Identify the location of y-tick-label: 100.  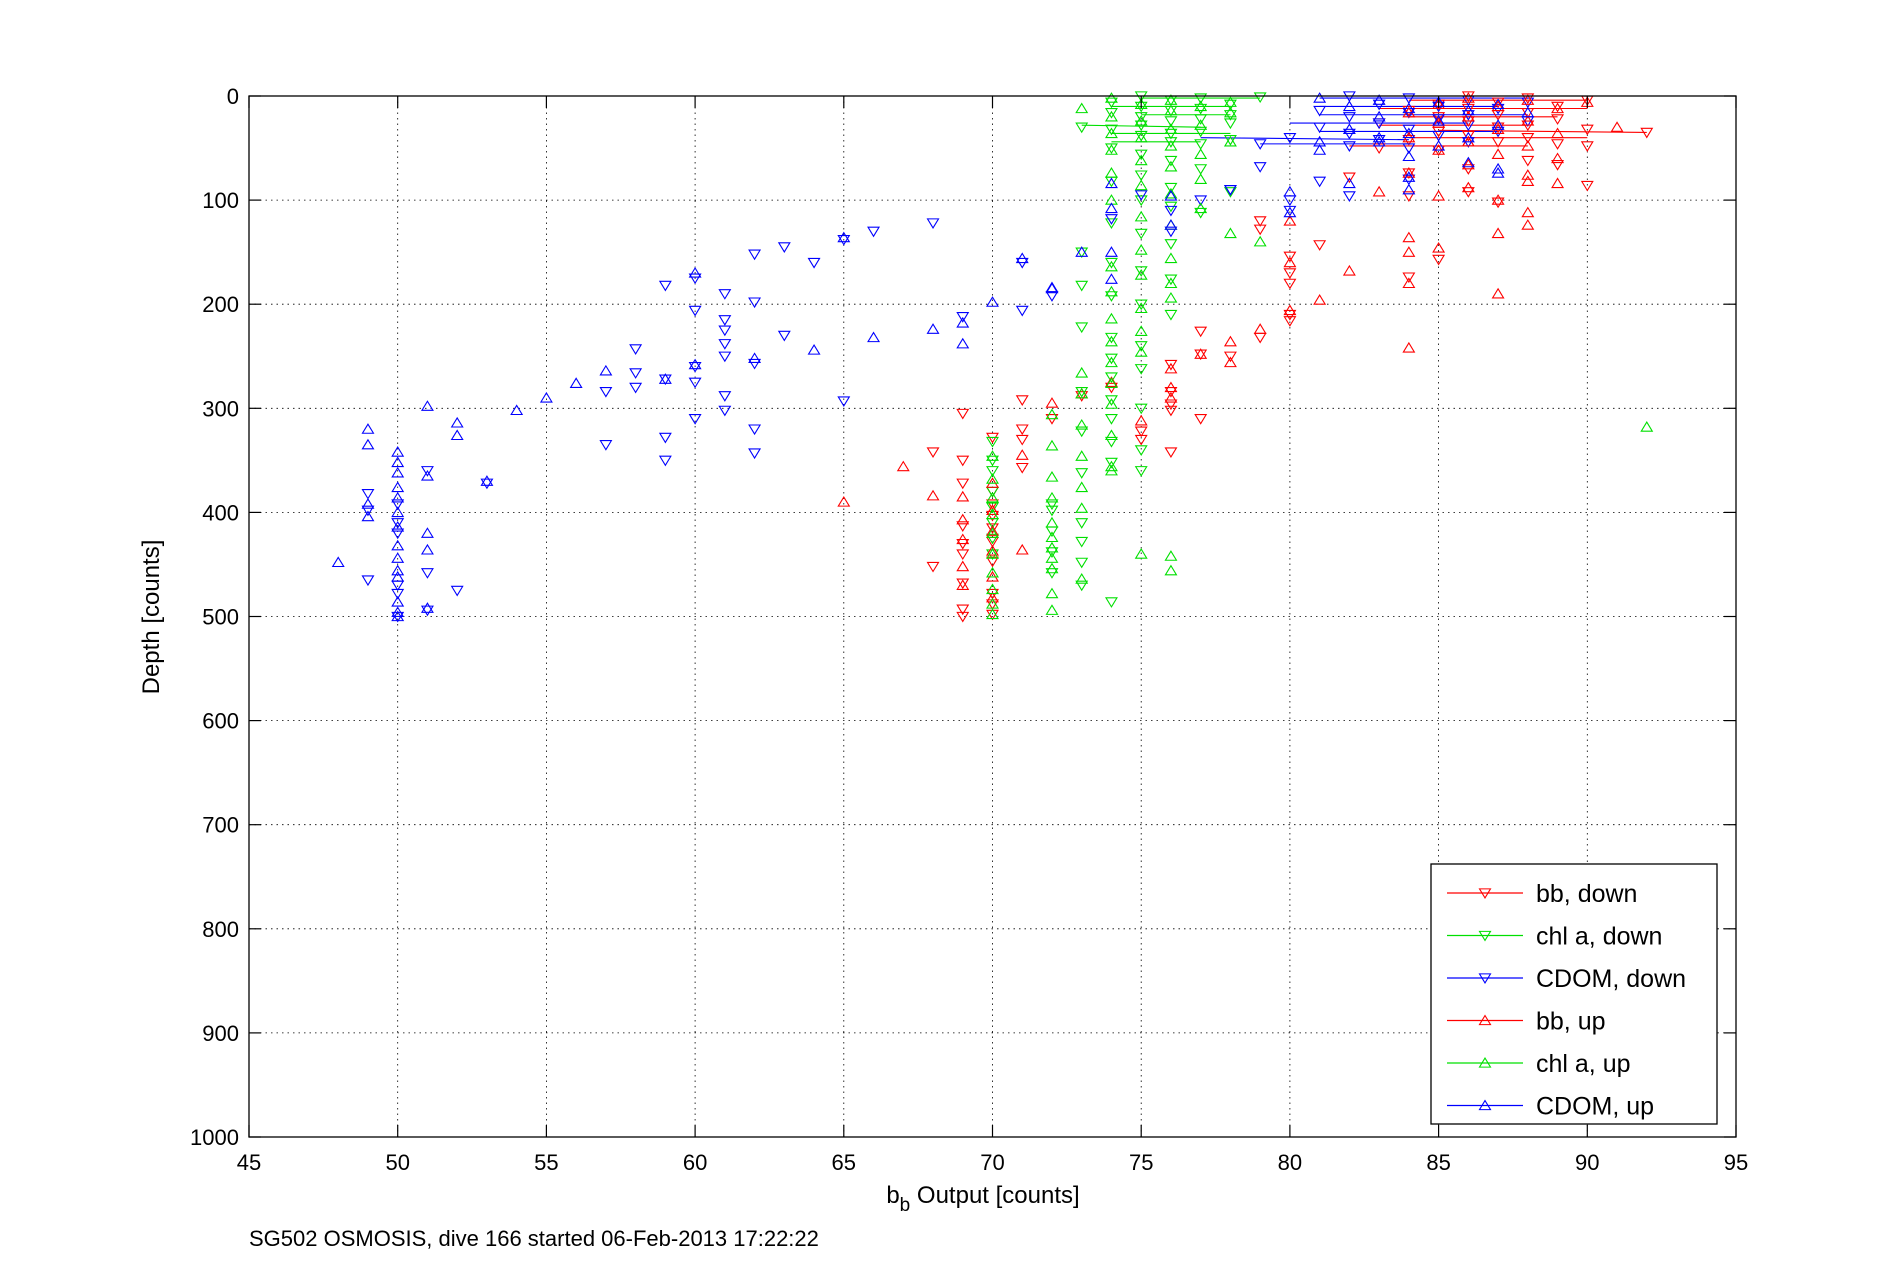
(220, 200).